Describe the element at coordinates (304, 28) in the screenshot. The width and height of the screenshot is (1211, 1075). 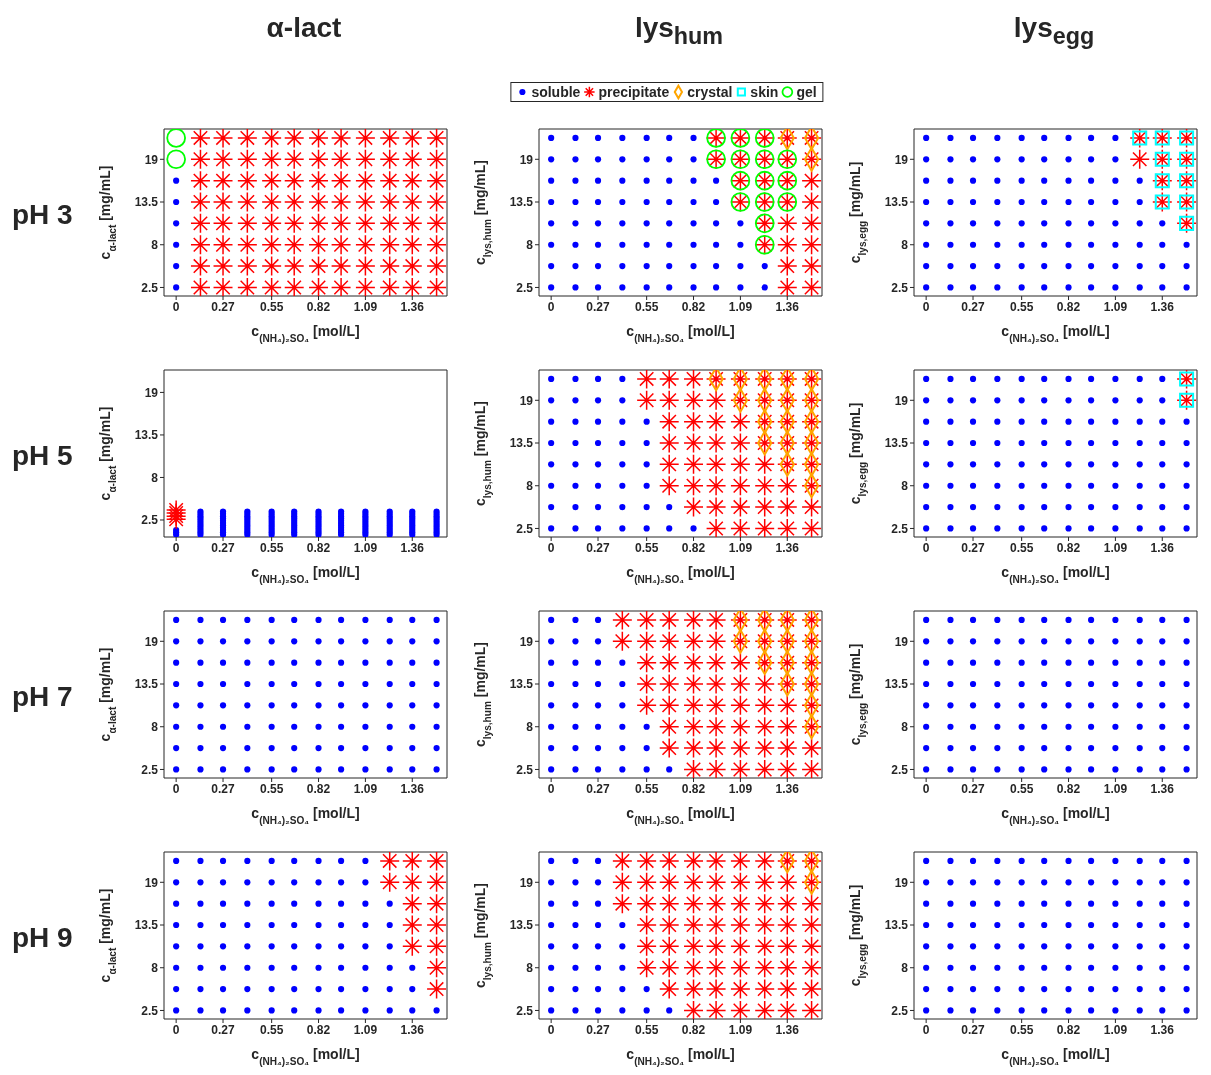
I see `chart-title: α-lact` at that location.